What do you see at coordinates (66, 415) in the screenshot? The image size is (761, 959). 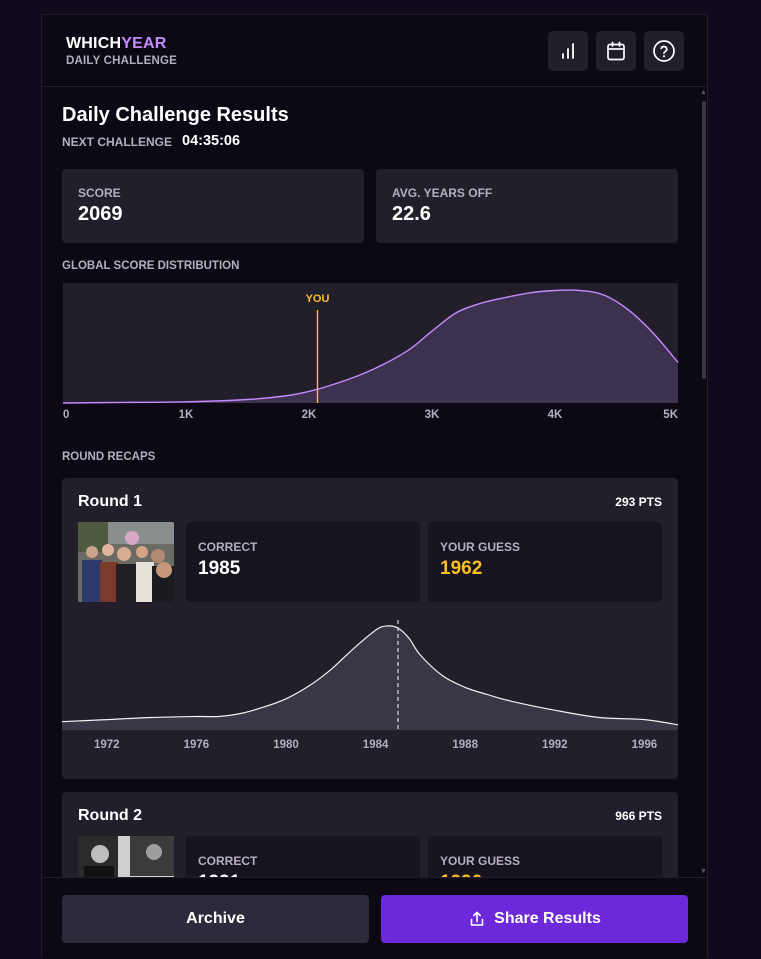 I see `x-tick-label: 0` at bounding box center [66, 415].